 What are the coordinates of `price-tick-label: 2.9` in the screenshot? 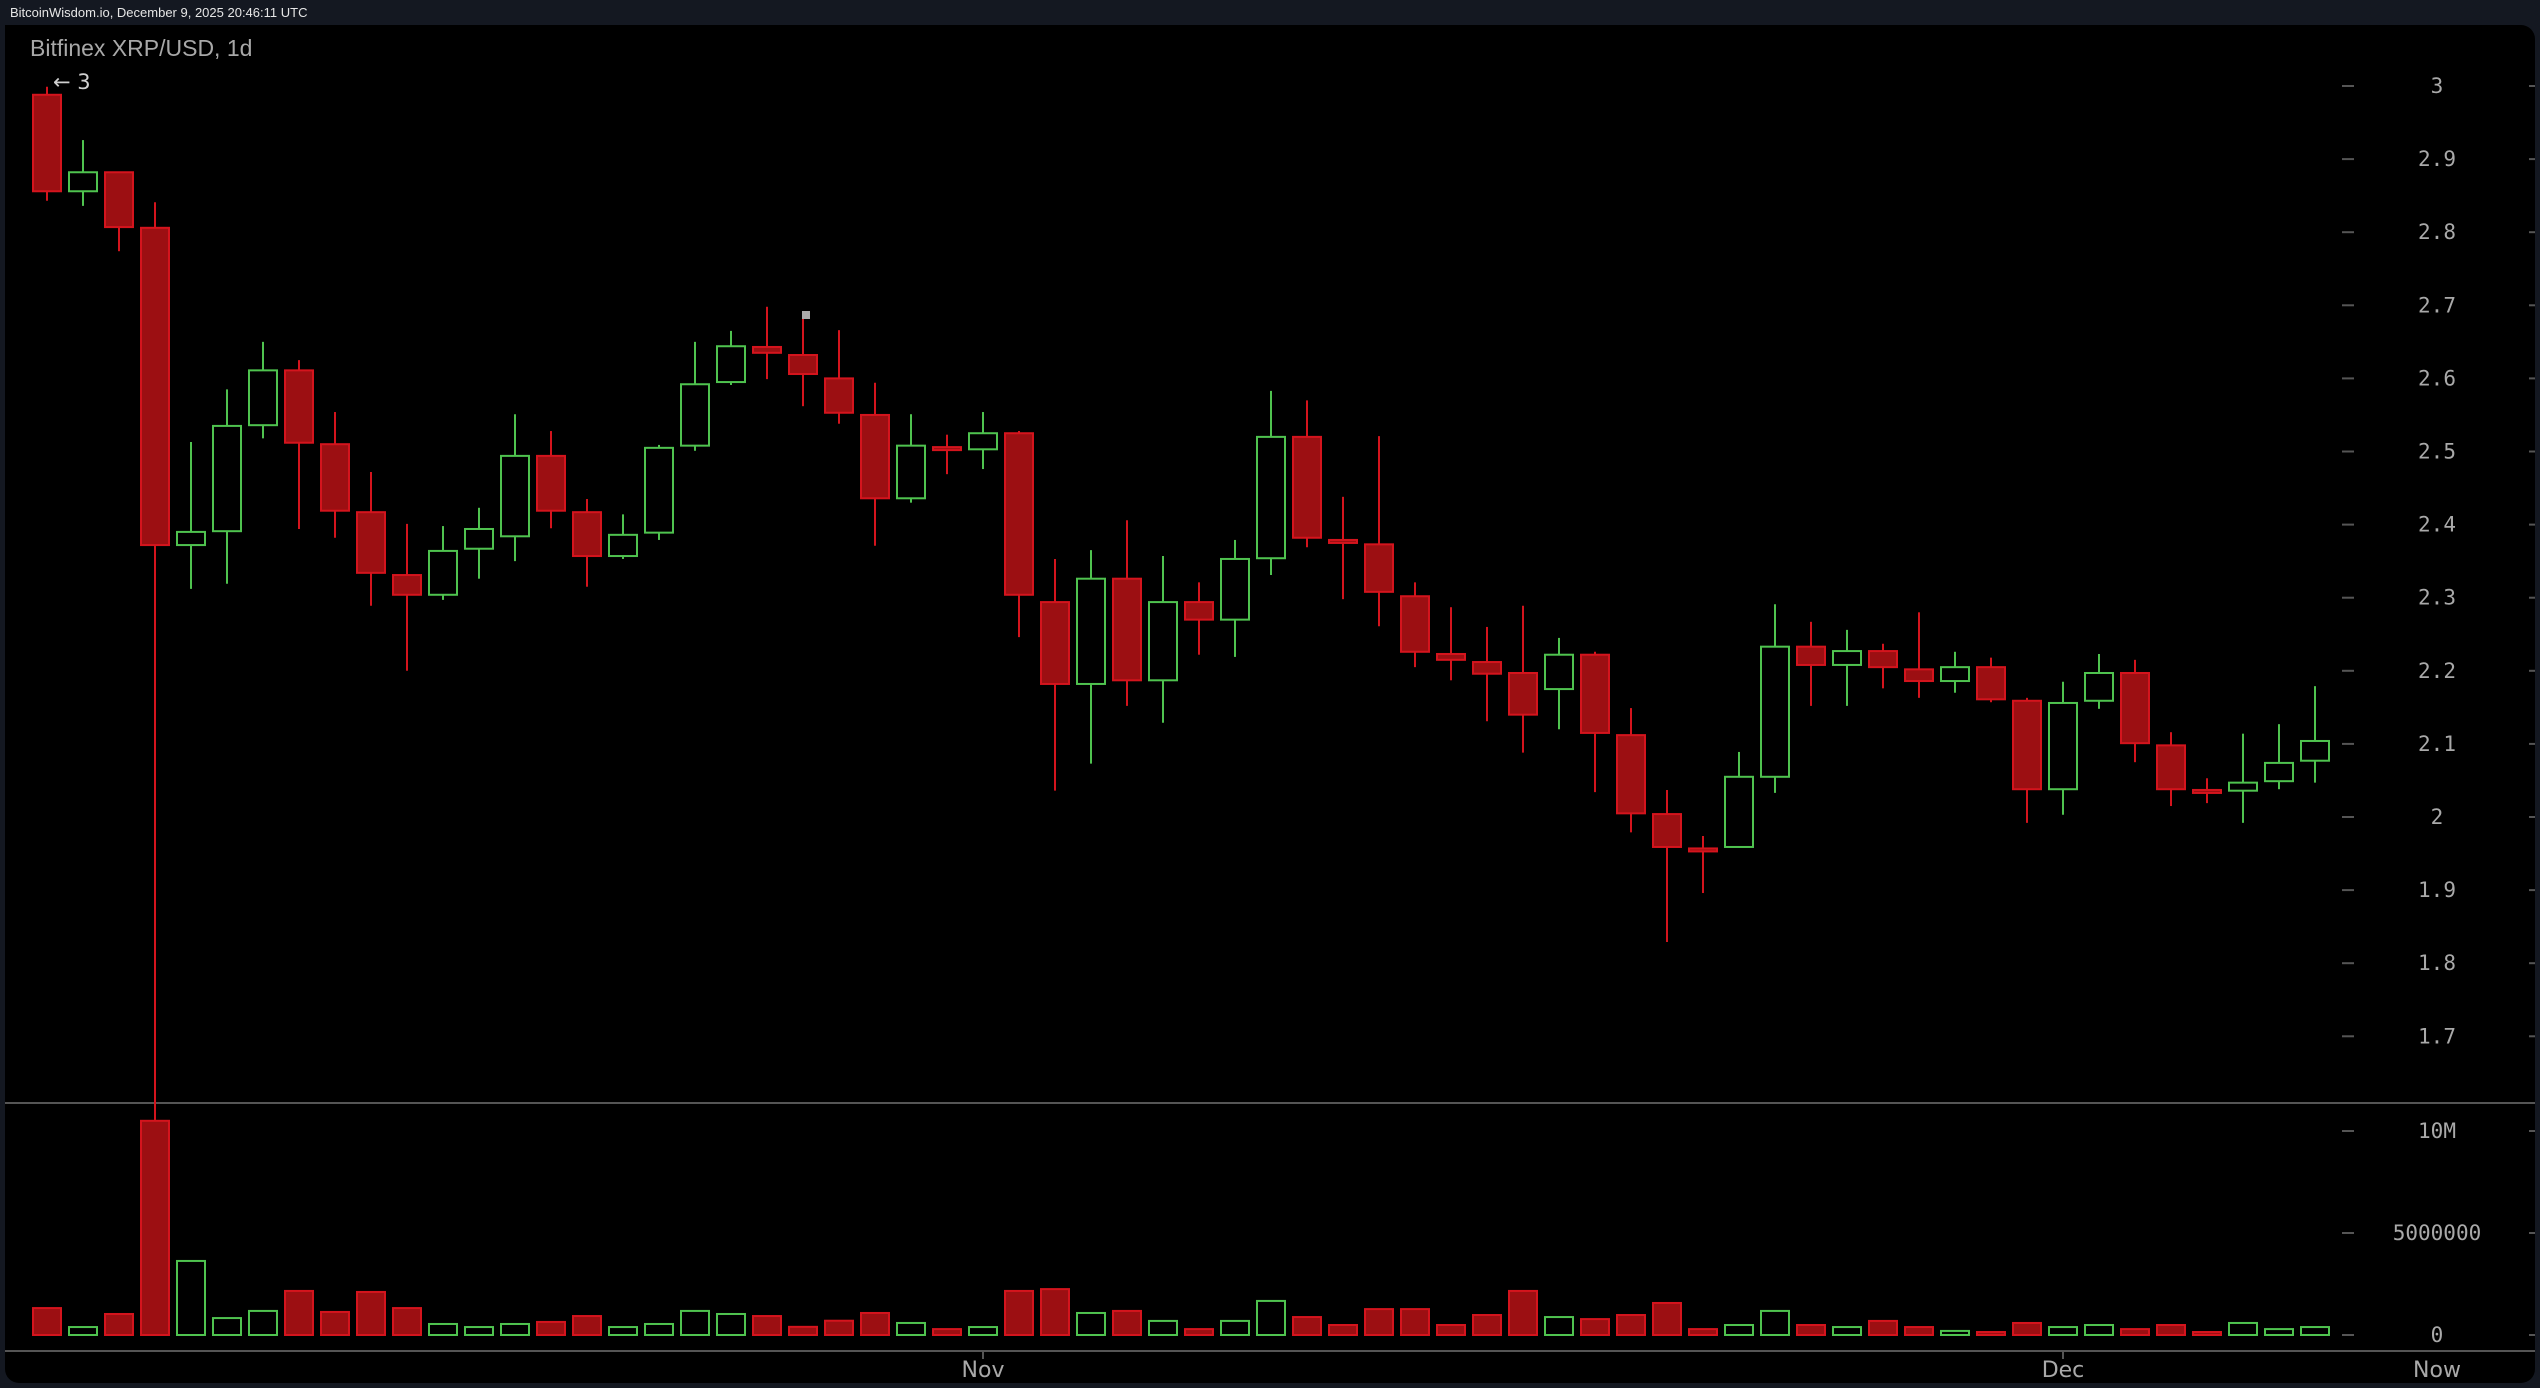 It's located at (2437, 159).